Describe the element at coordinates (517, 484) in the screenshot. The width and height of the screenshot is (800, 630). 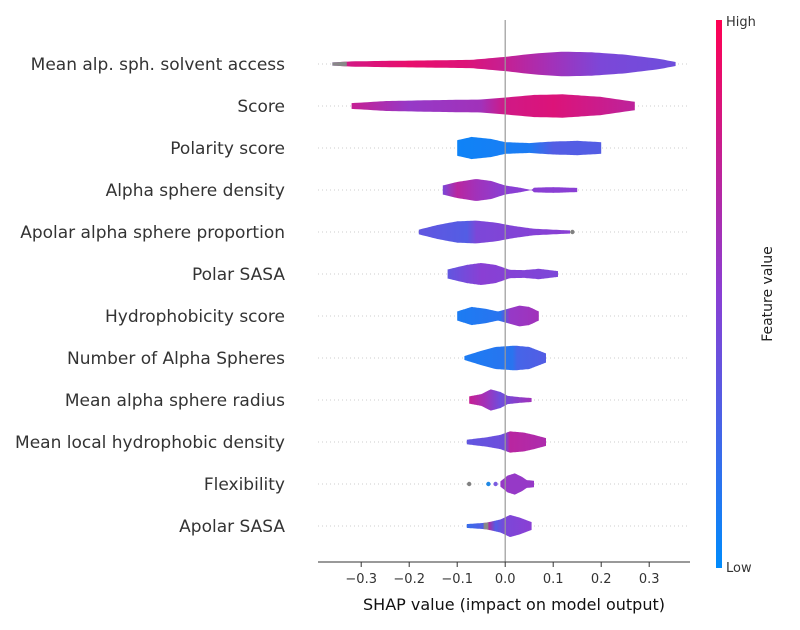
I see `violin-flexibility` at that location.